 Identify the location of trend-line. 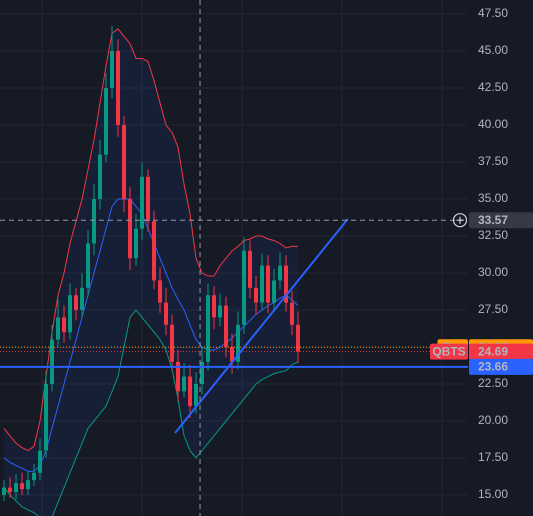
(261, 326).